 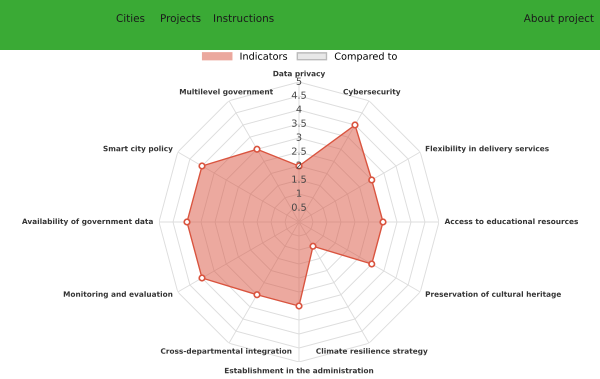 What do you see at coordinates (559, 19) in the screenshot?
I see `text: About project` at bounding box center [559, 19].